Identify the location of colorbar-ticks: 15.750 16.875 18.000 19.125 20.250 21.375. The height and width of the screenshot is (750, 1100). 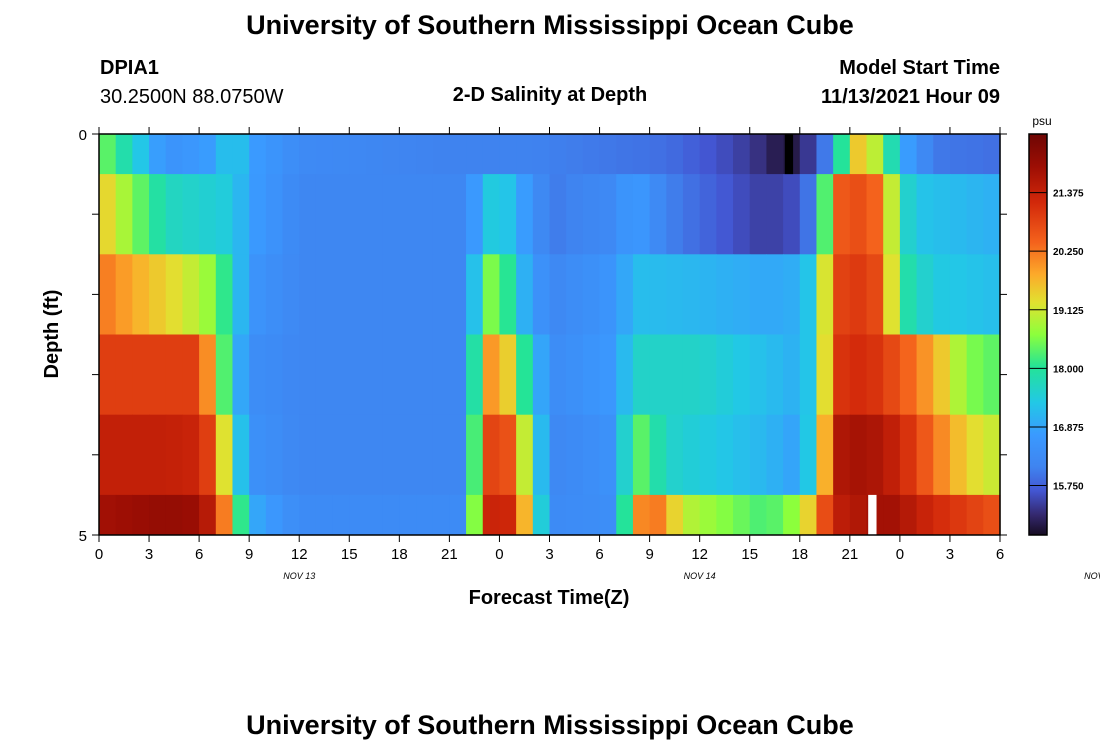
(1056, 341).